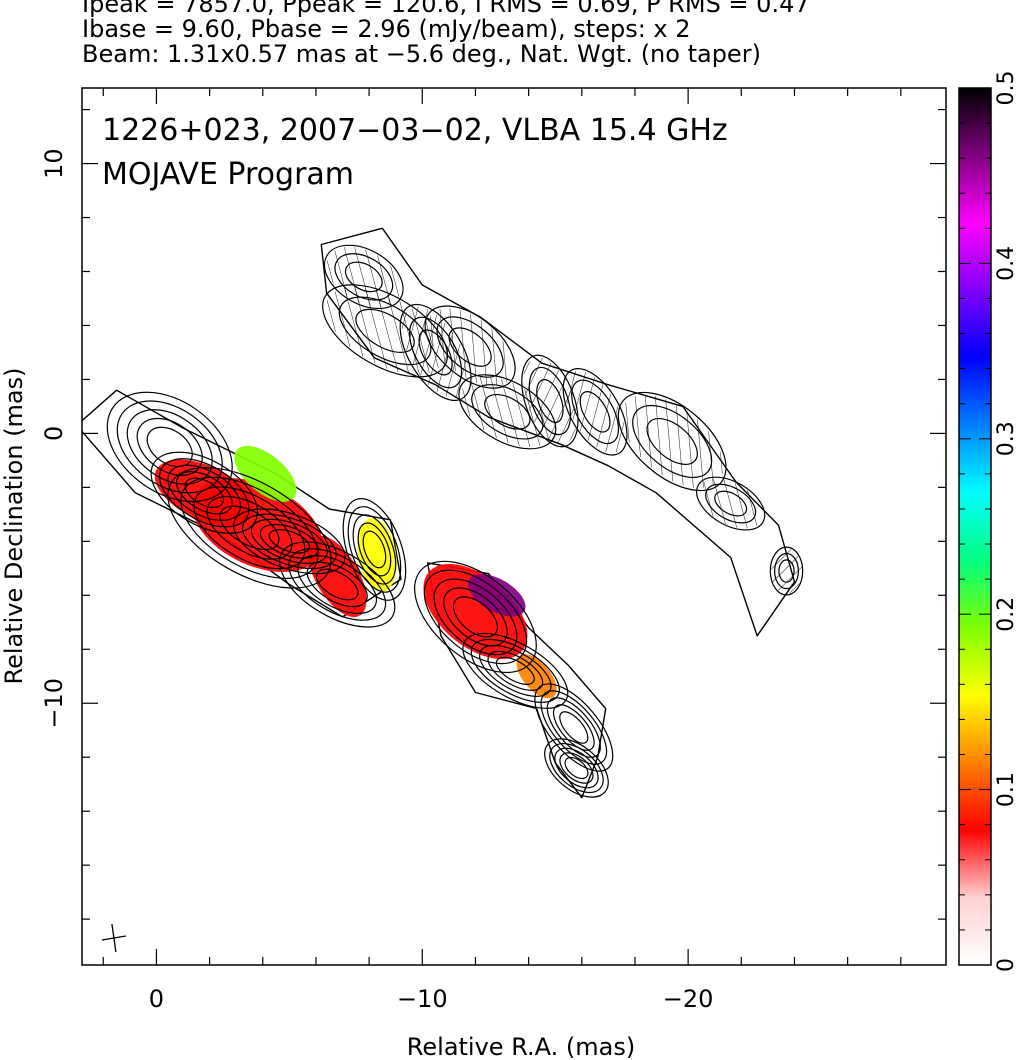 This screenshot has width=1021, height=1060. What do you see at coordinates (228, 174) in the screenshot?
I see `map-subtitle: MOJAVE Program` at bounding box center [228, 174].